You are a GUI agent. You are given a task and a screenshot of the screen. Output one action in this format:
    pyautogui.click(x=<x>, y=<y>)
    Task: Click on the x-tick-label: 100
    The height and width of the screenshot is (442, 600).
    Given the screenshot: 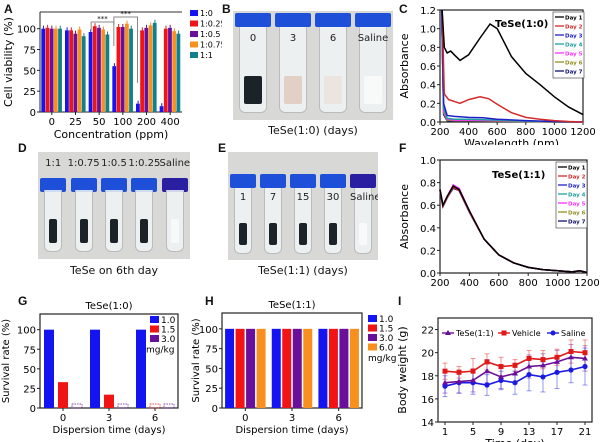 What is the action you would take?
    pyautogui.click(x=122, y=122)
    